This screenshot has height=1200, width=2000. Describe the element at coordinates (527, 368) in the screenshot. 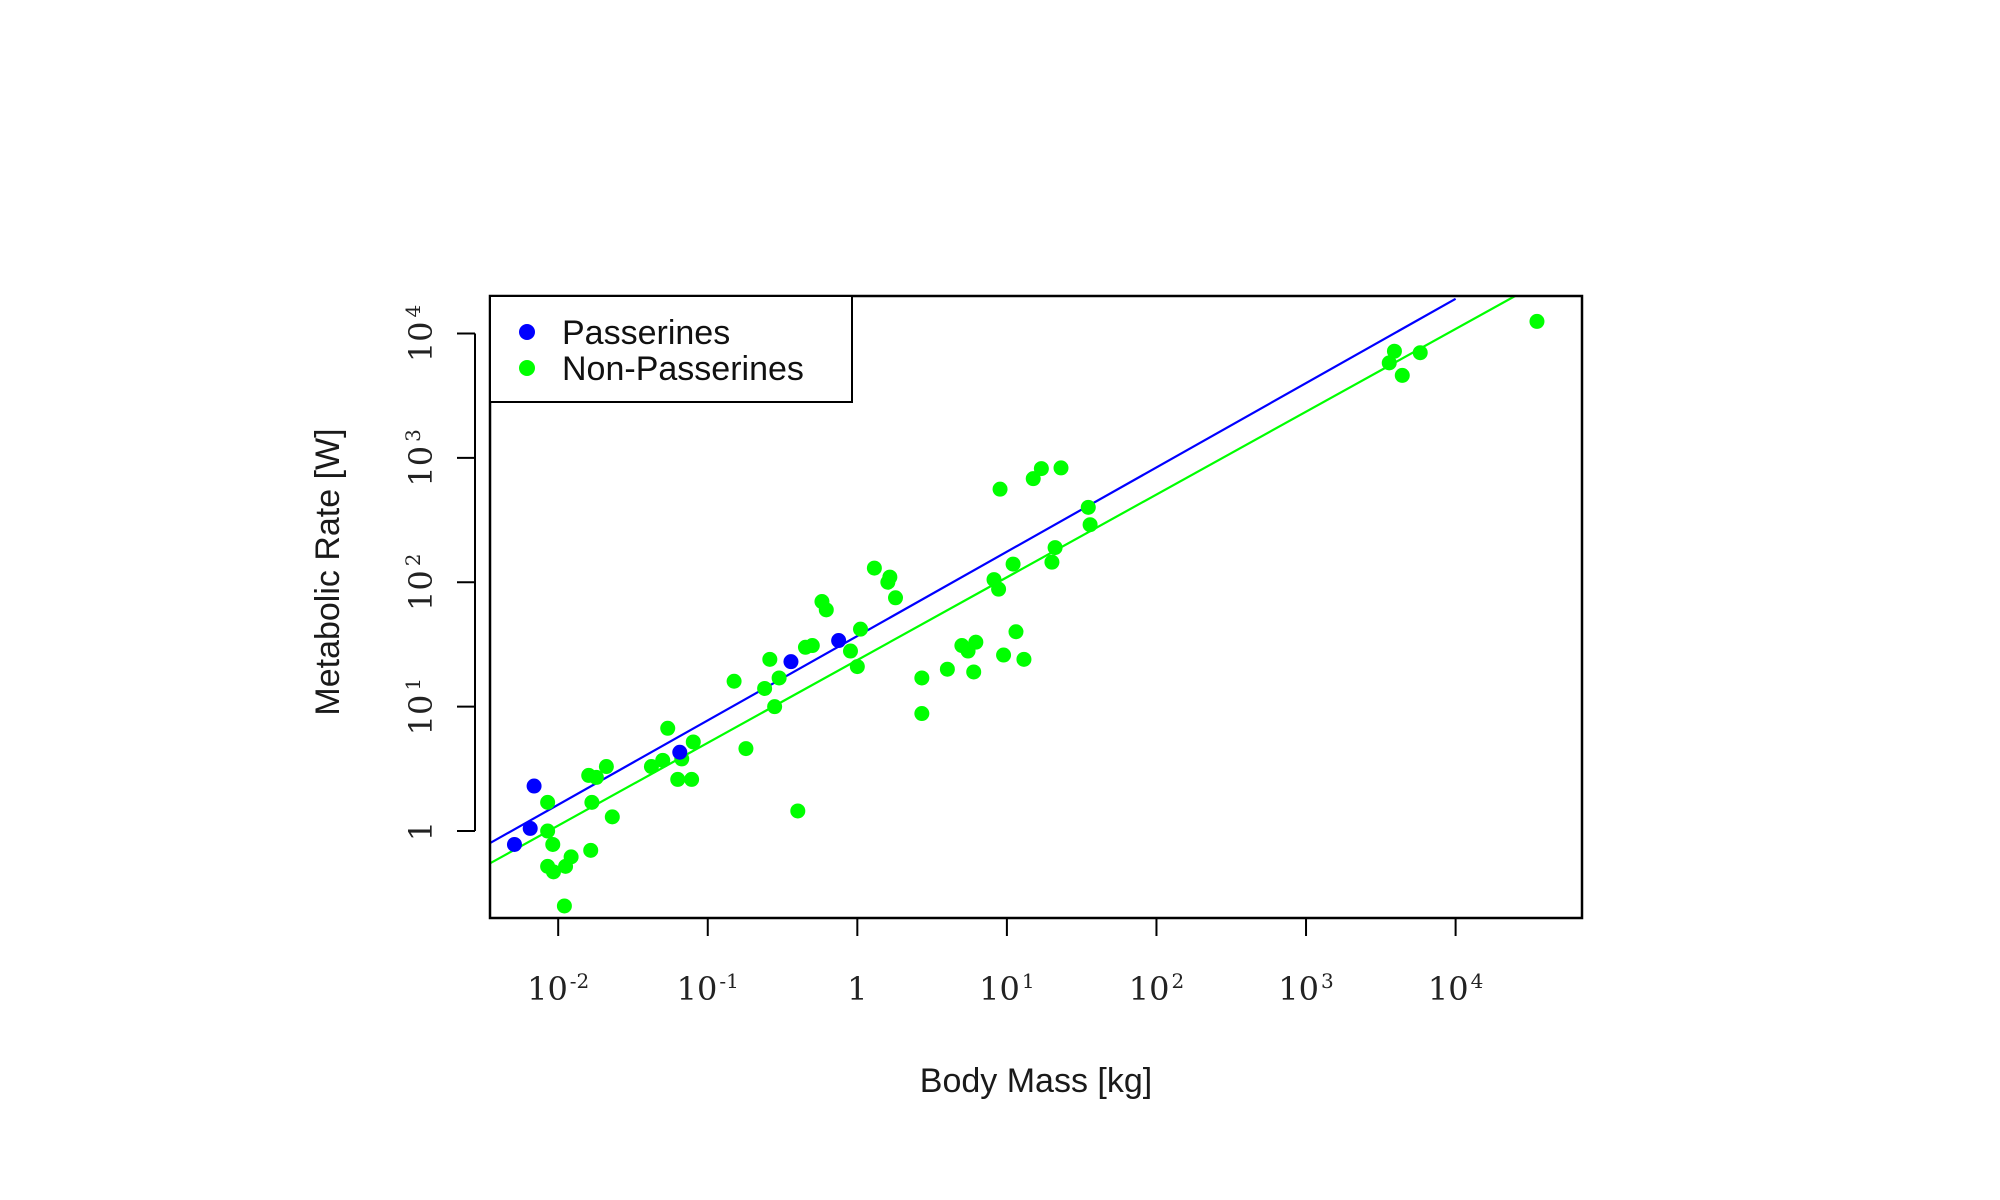

I see `legend-marker-non-passerines` at that location.